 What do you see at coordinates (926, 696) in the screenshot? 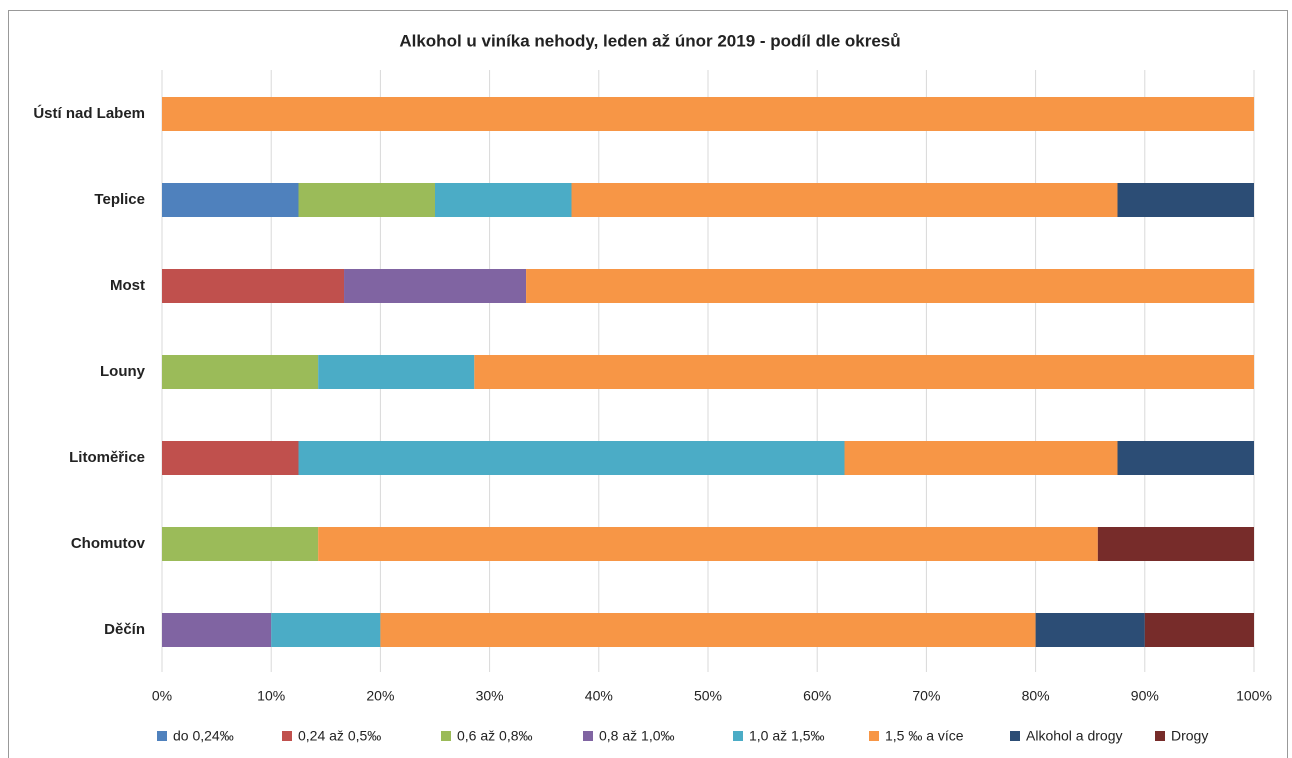
I see `x-tick-label: 70%` at bounding box center [926, 696].